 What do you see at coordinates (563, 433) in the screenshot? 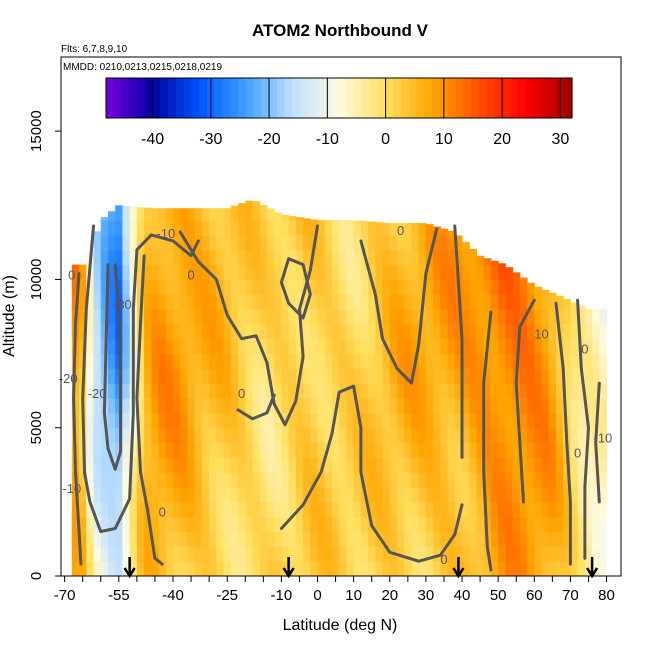
I see `contour-line` at bounding box center [563, 433].